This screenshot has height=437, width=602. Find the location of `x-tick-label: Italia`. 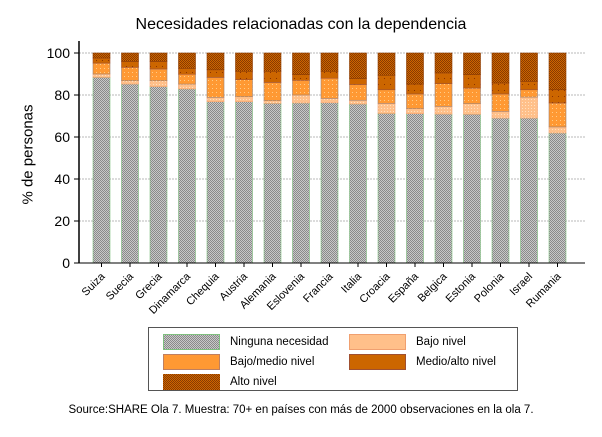

x-tick-label: Italia is located at coordinates (352, 283).